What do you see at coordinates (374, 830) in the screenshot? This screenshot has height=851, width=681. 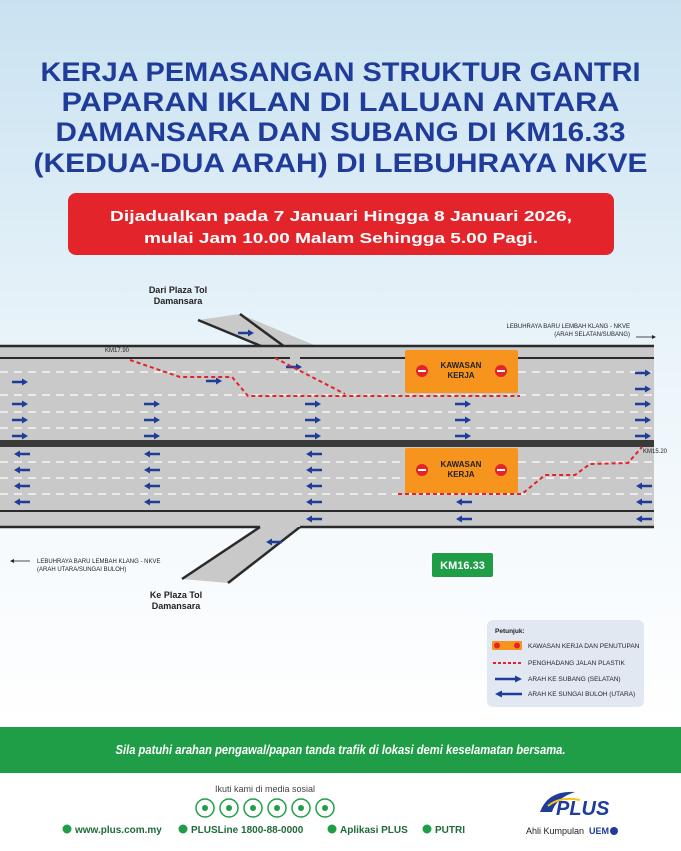 I see `footer-link: Aplikasi PLUS` at bounding box center [374, 830].